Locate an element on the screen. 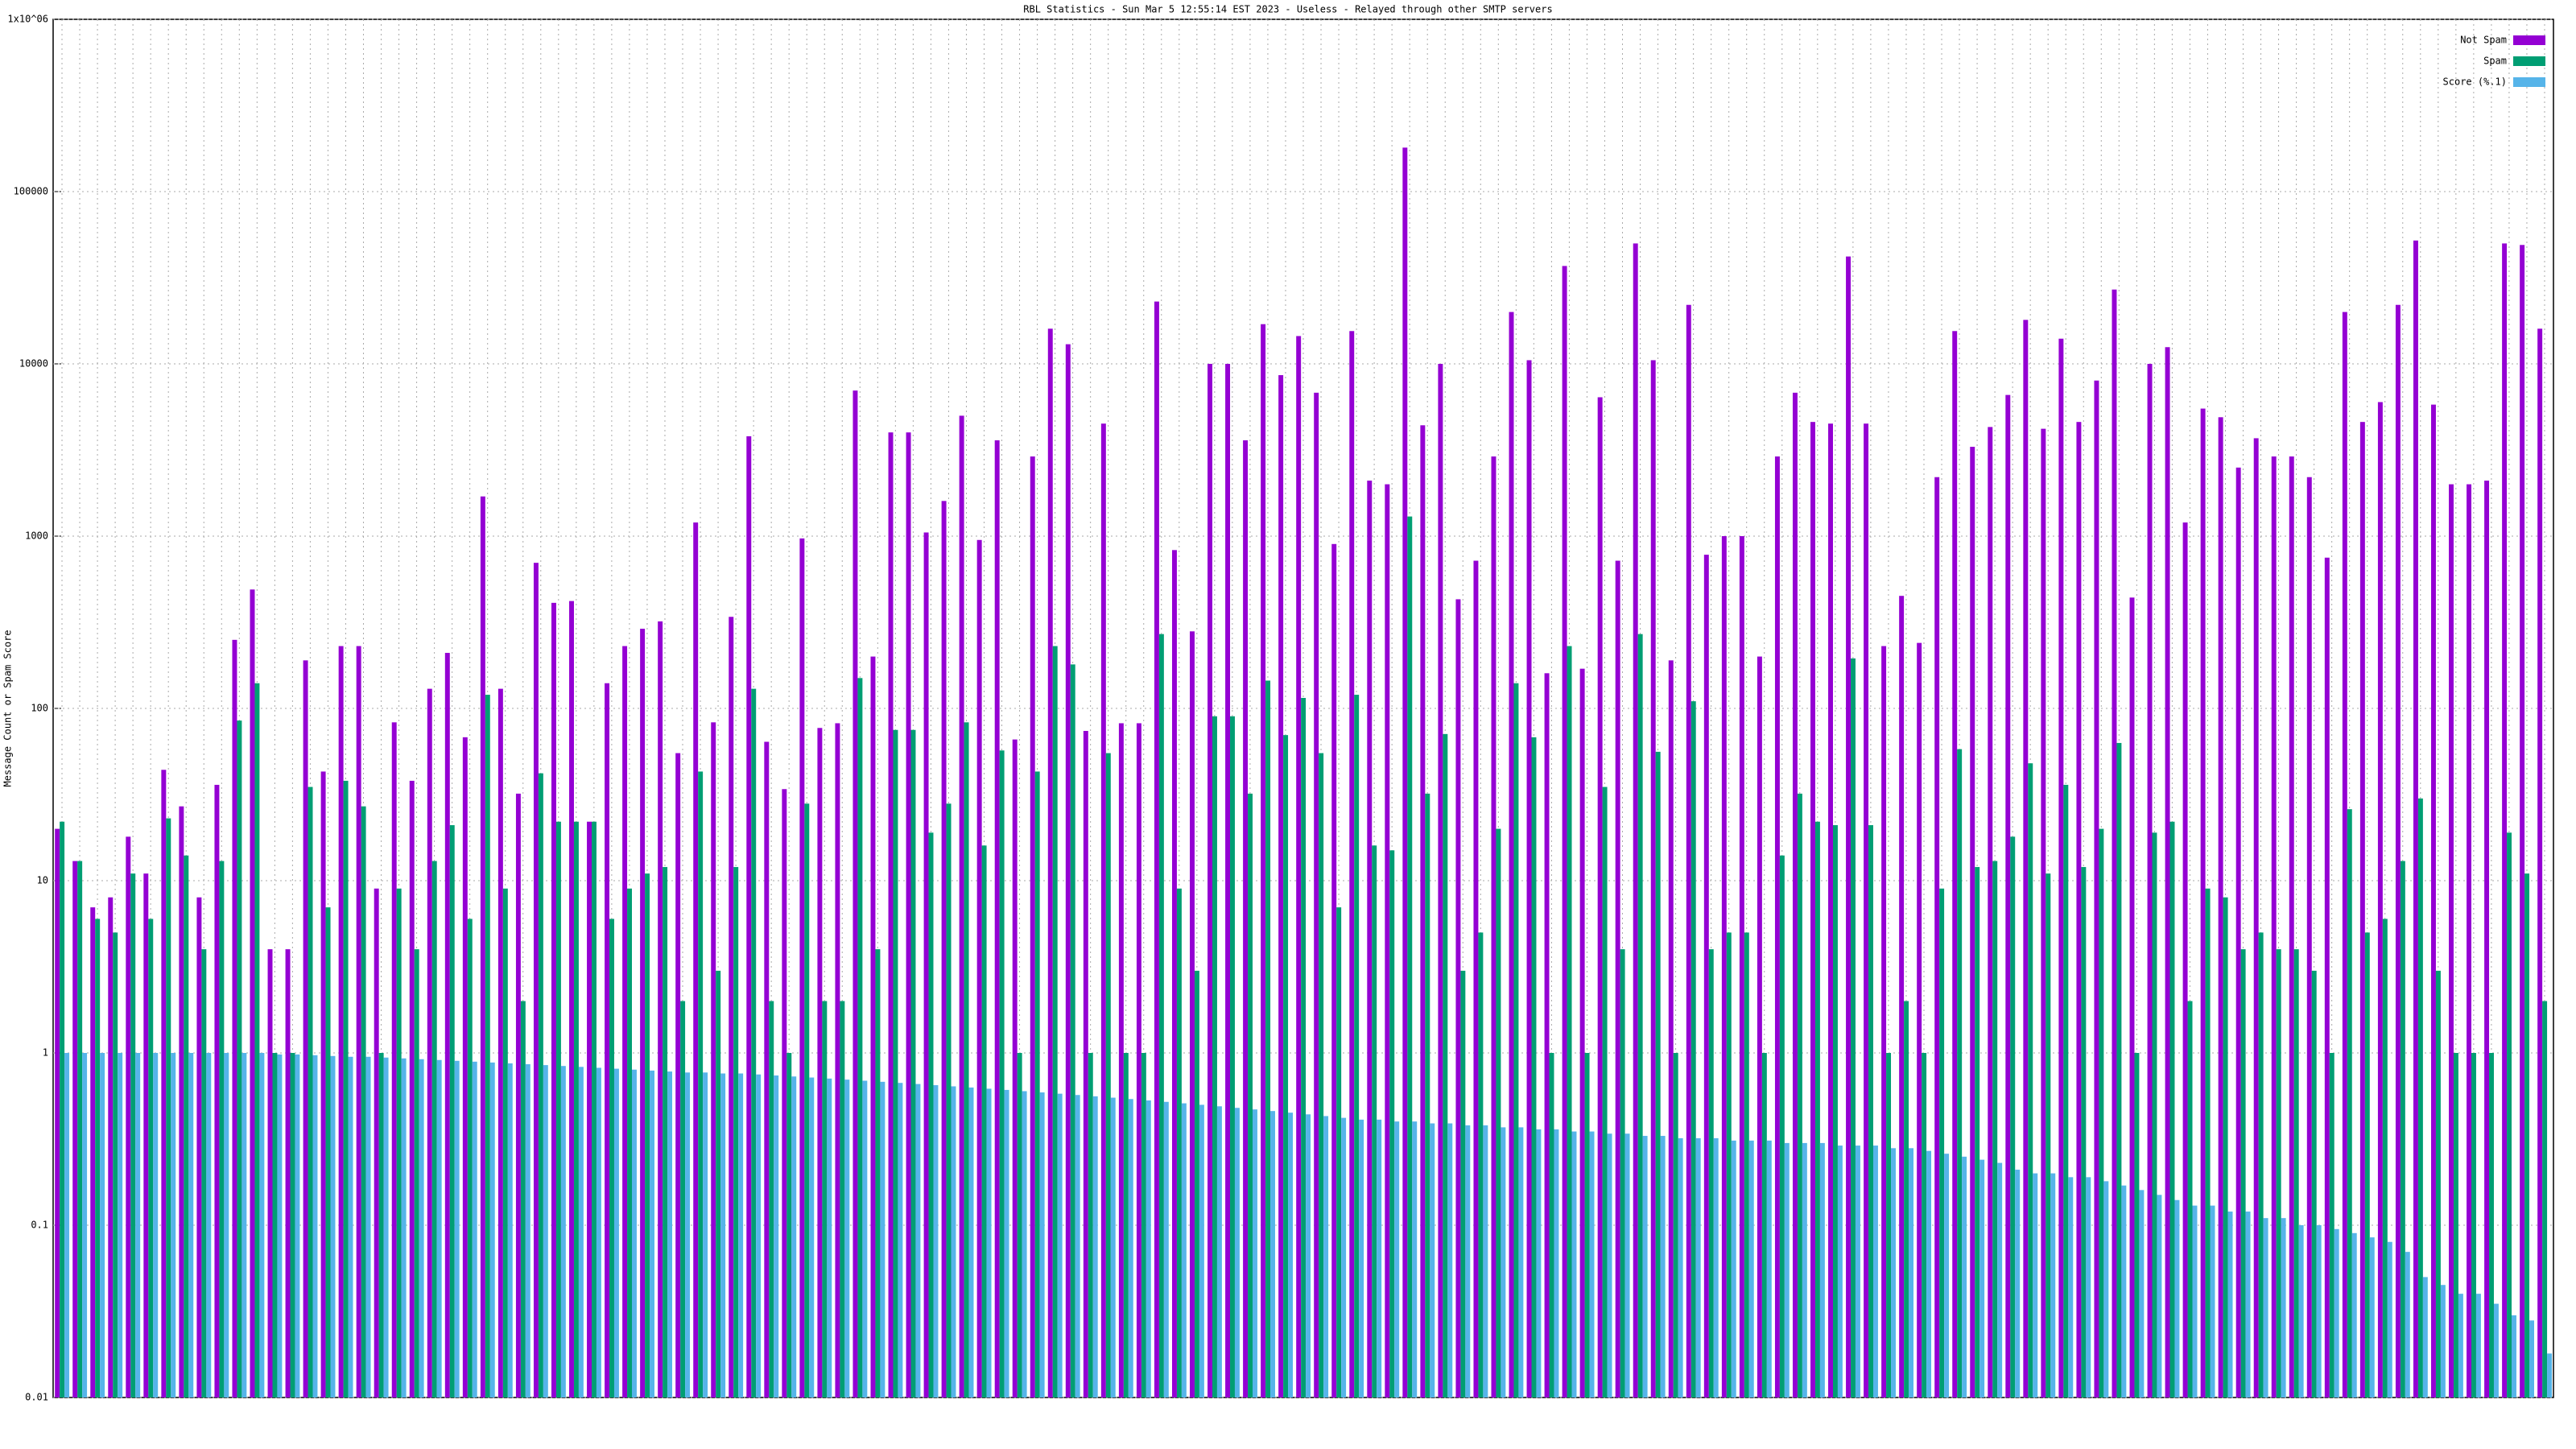 The height and width of the screenshot is (1449, 2576). y-tick-label: 1 is located at coordinates (45, 1053).